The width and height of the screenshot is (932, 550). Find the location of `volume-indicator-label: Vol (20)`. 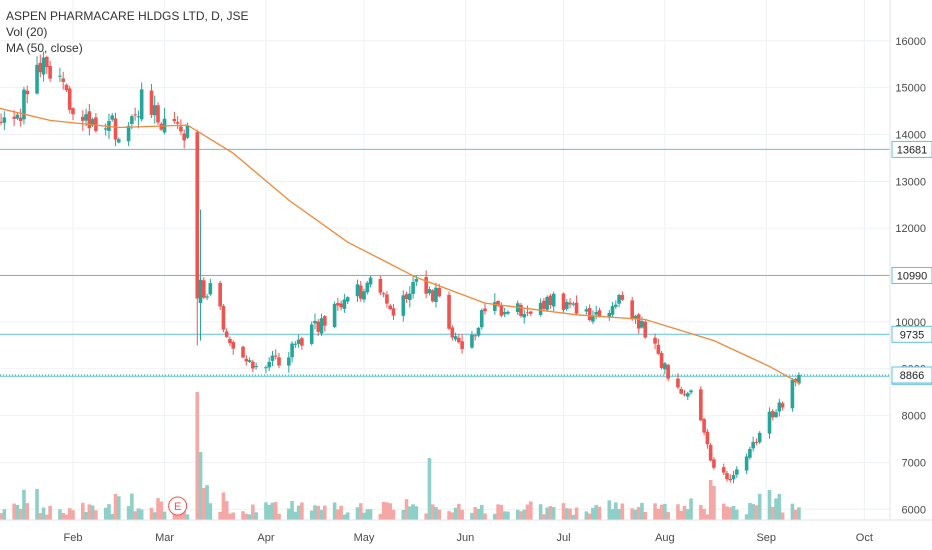

volume-indicator-label: Vol (20) is located at coordinates (27, 32).